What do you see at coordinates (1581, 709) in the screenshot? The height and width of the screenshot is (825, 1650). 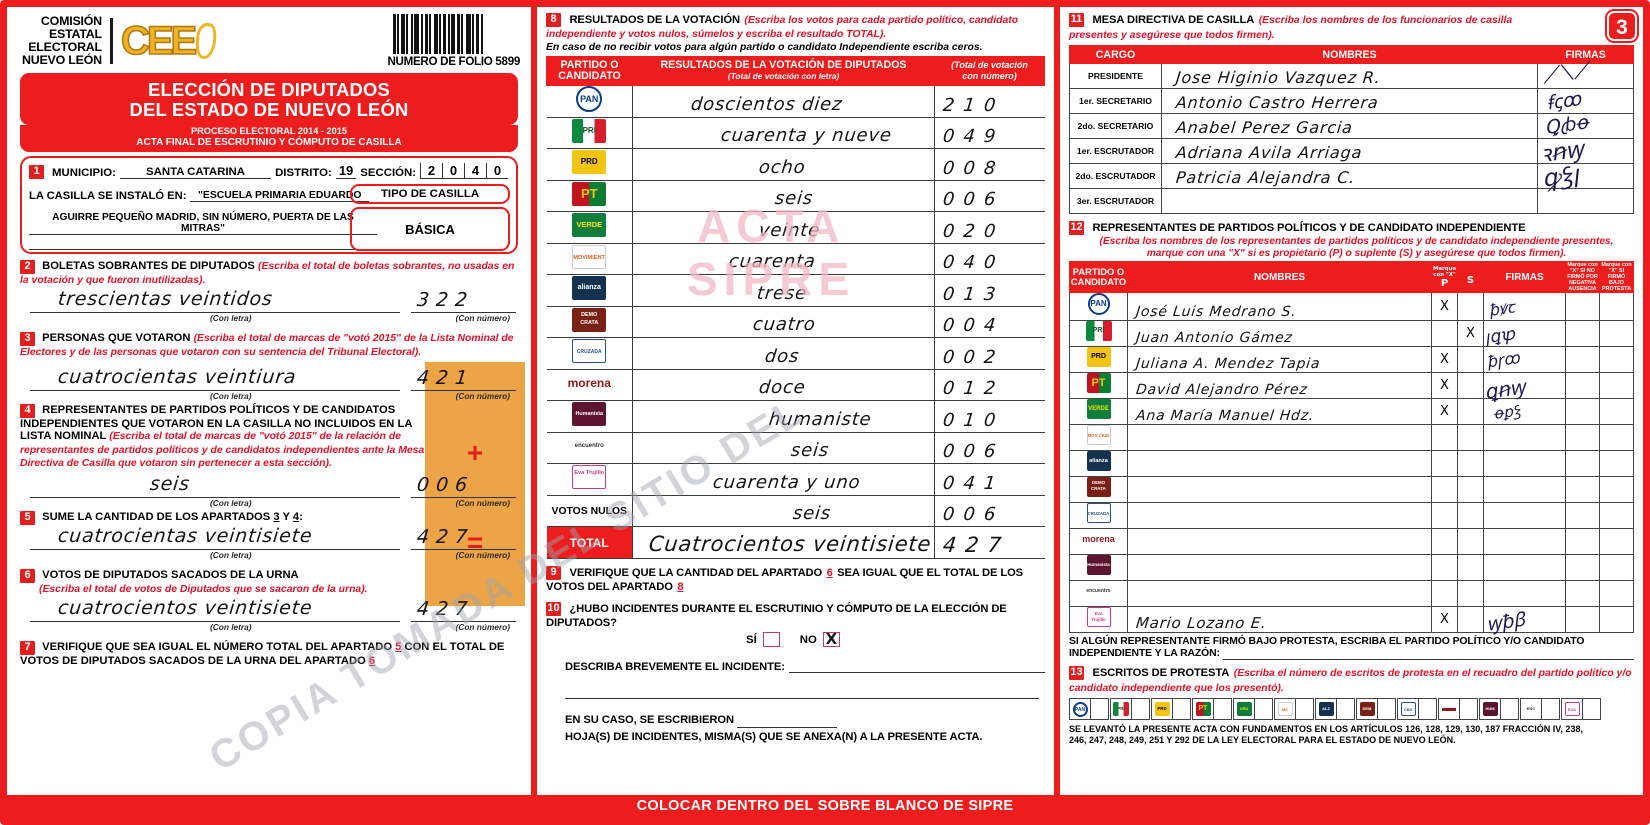 I see `protest-box-eva: EVA` at bounding box center [1581, 709].